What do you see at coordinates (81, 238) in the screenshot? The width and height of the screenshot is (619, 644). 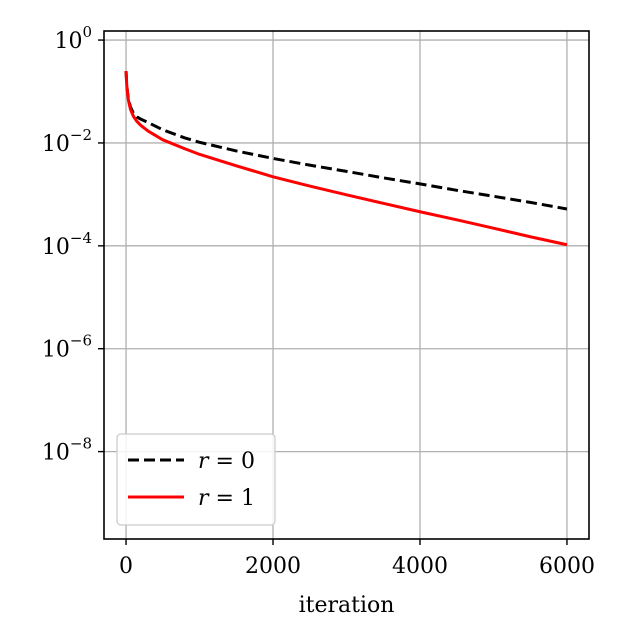 I see `y-tick-exponent: −4` at bounding box center [81, 238].